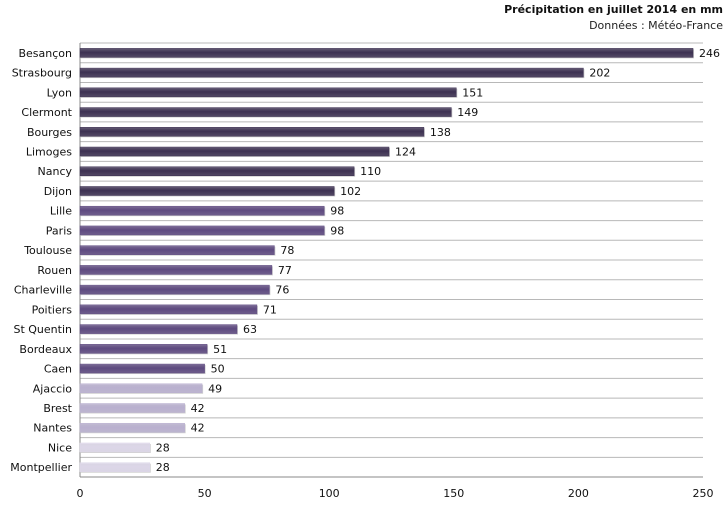  Describe the element at coordinates (467, 112) in the screenshot. I see `data-label: 149` at that location.